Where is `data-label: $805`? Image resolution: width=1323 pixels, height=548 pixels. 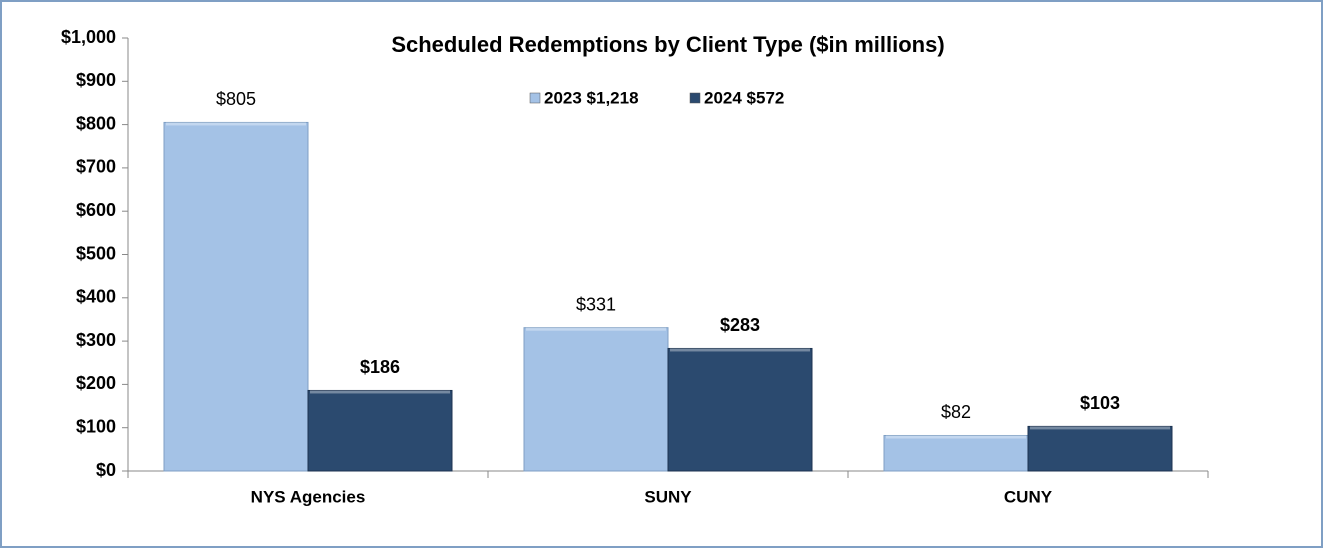
data-label: $805 is located at coordinates (236, 99).